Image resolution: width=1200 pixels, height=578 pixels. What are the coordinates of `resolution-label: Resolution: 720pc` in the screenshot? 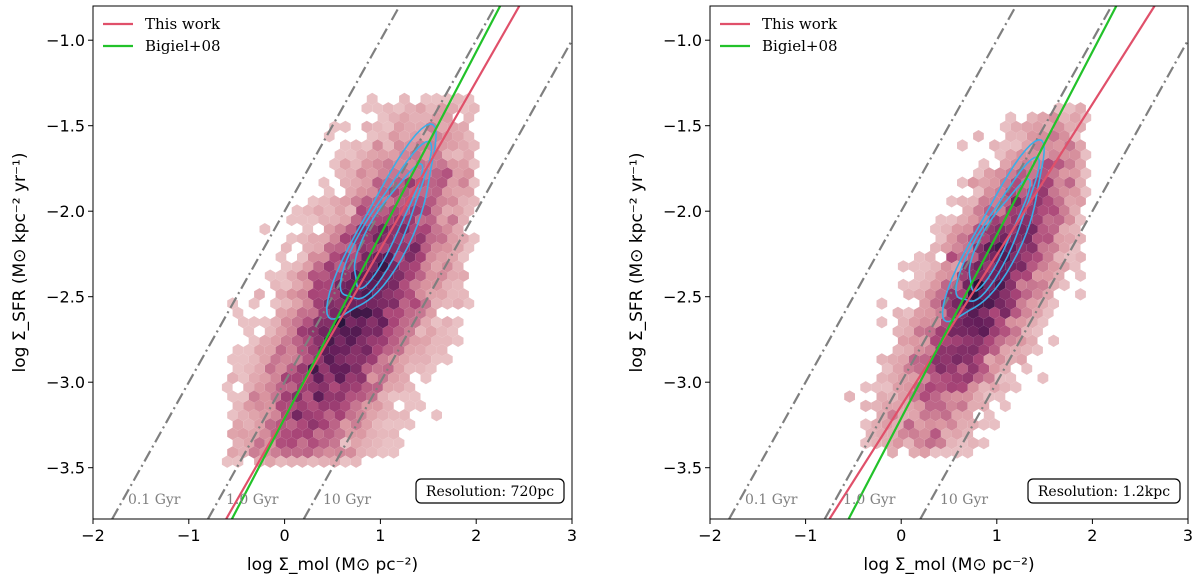 It's located at (490, 492).